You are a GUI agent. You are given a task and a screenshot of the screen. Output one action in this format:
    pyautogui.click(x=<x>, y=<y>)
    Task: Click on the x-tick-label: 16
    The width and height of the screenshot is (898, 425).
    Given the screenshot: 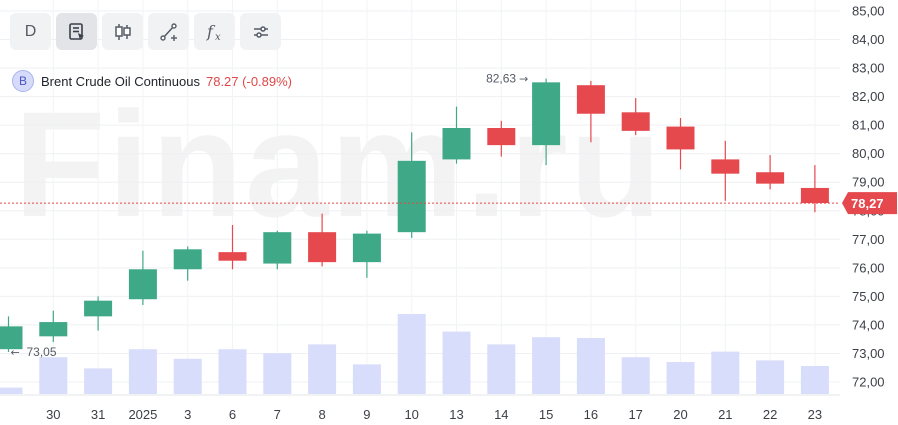 What is the action you would take?
    pyautogui.click(x=591, y=414)
    